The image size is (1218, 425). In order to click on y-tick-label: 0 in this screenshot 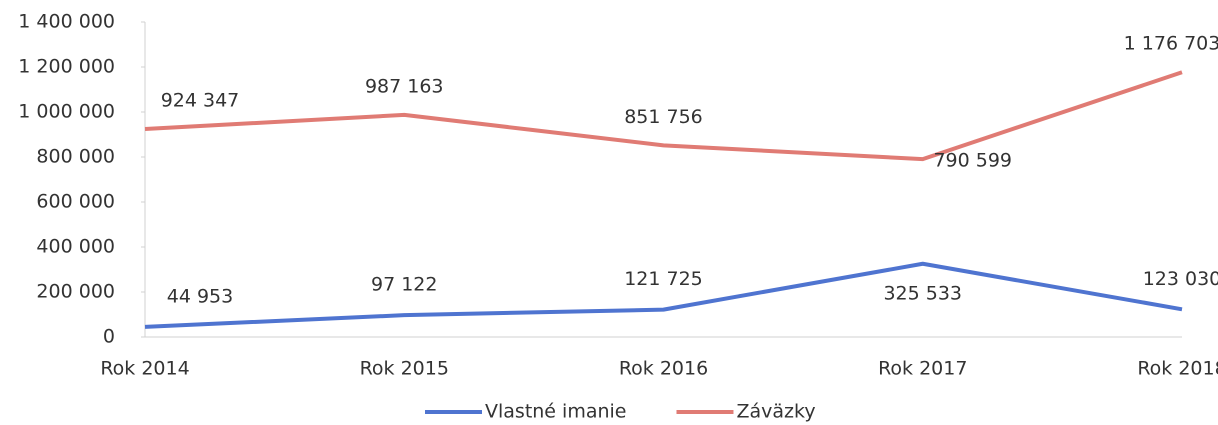, I will do `click(109, 337)`.